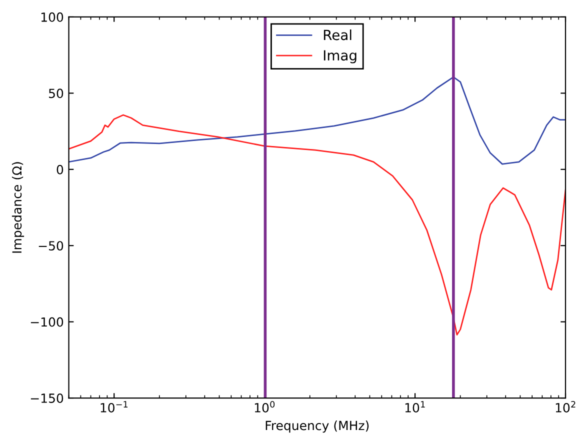  What do you see at coordinates (338, 34) in the screenshot?
I see `legend-label: Real` at bounding box center [338, 34].